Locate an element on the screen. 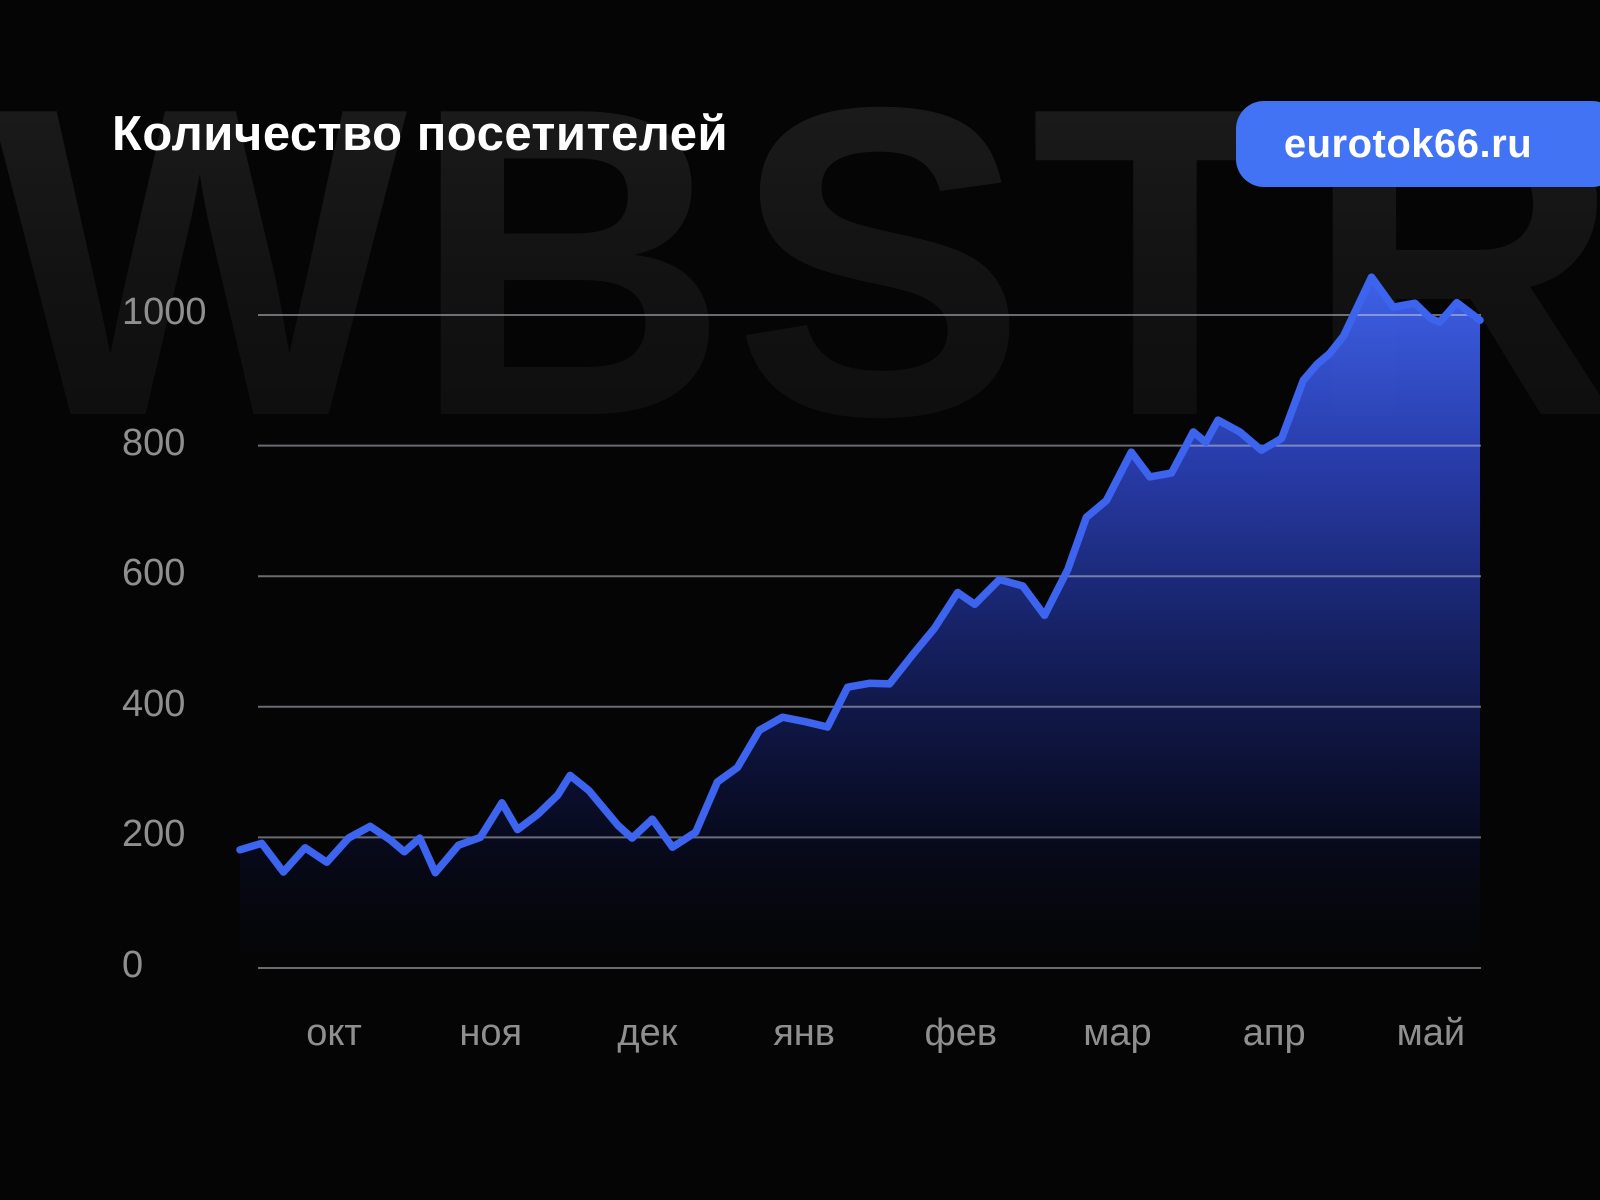 The height and width of the screenshot is (1200, 1600). site-url-badge-label: eurotok66.ru is located at coordinates (1408, 143).